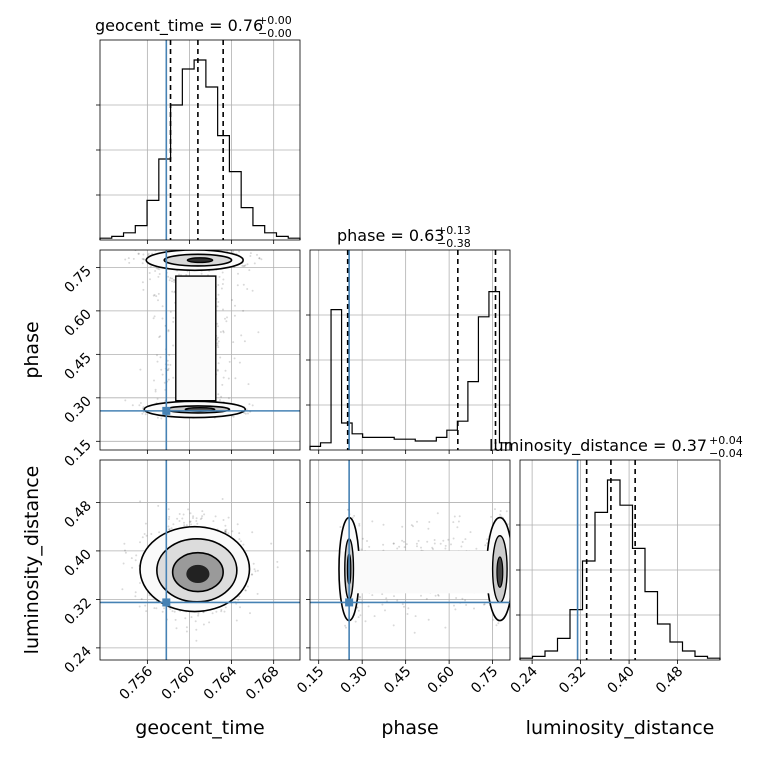 This screenshot has width=760, height=760. I want to click on truth-marker, so click(166, 602).